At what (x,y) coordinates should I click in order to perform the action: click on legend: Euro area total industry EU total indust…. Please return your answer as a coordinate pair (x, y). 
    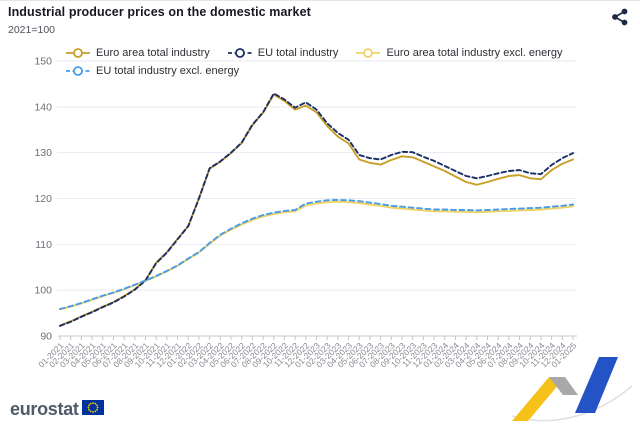
    Looking at the image, I should click on (335, 62).